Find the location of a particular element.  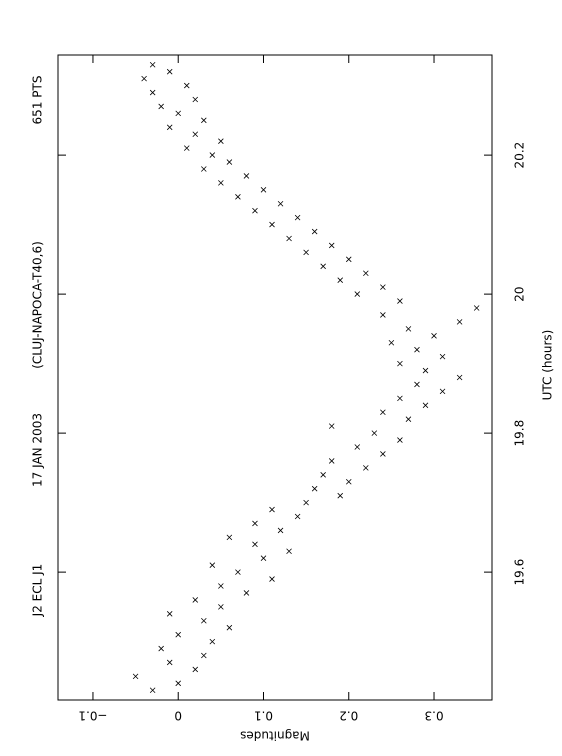

observatory: (CLUJ-NAPOCA-T40,6) is located at coordinates (38, 305).